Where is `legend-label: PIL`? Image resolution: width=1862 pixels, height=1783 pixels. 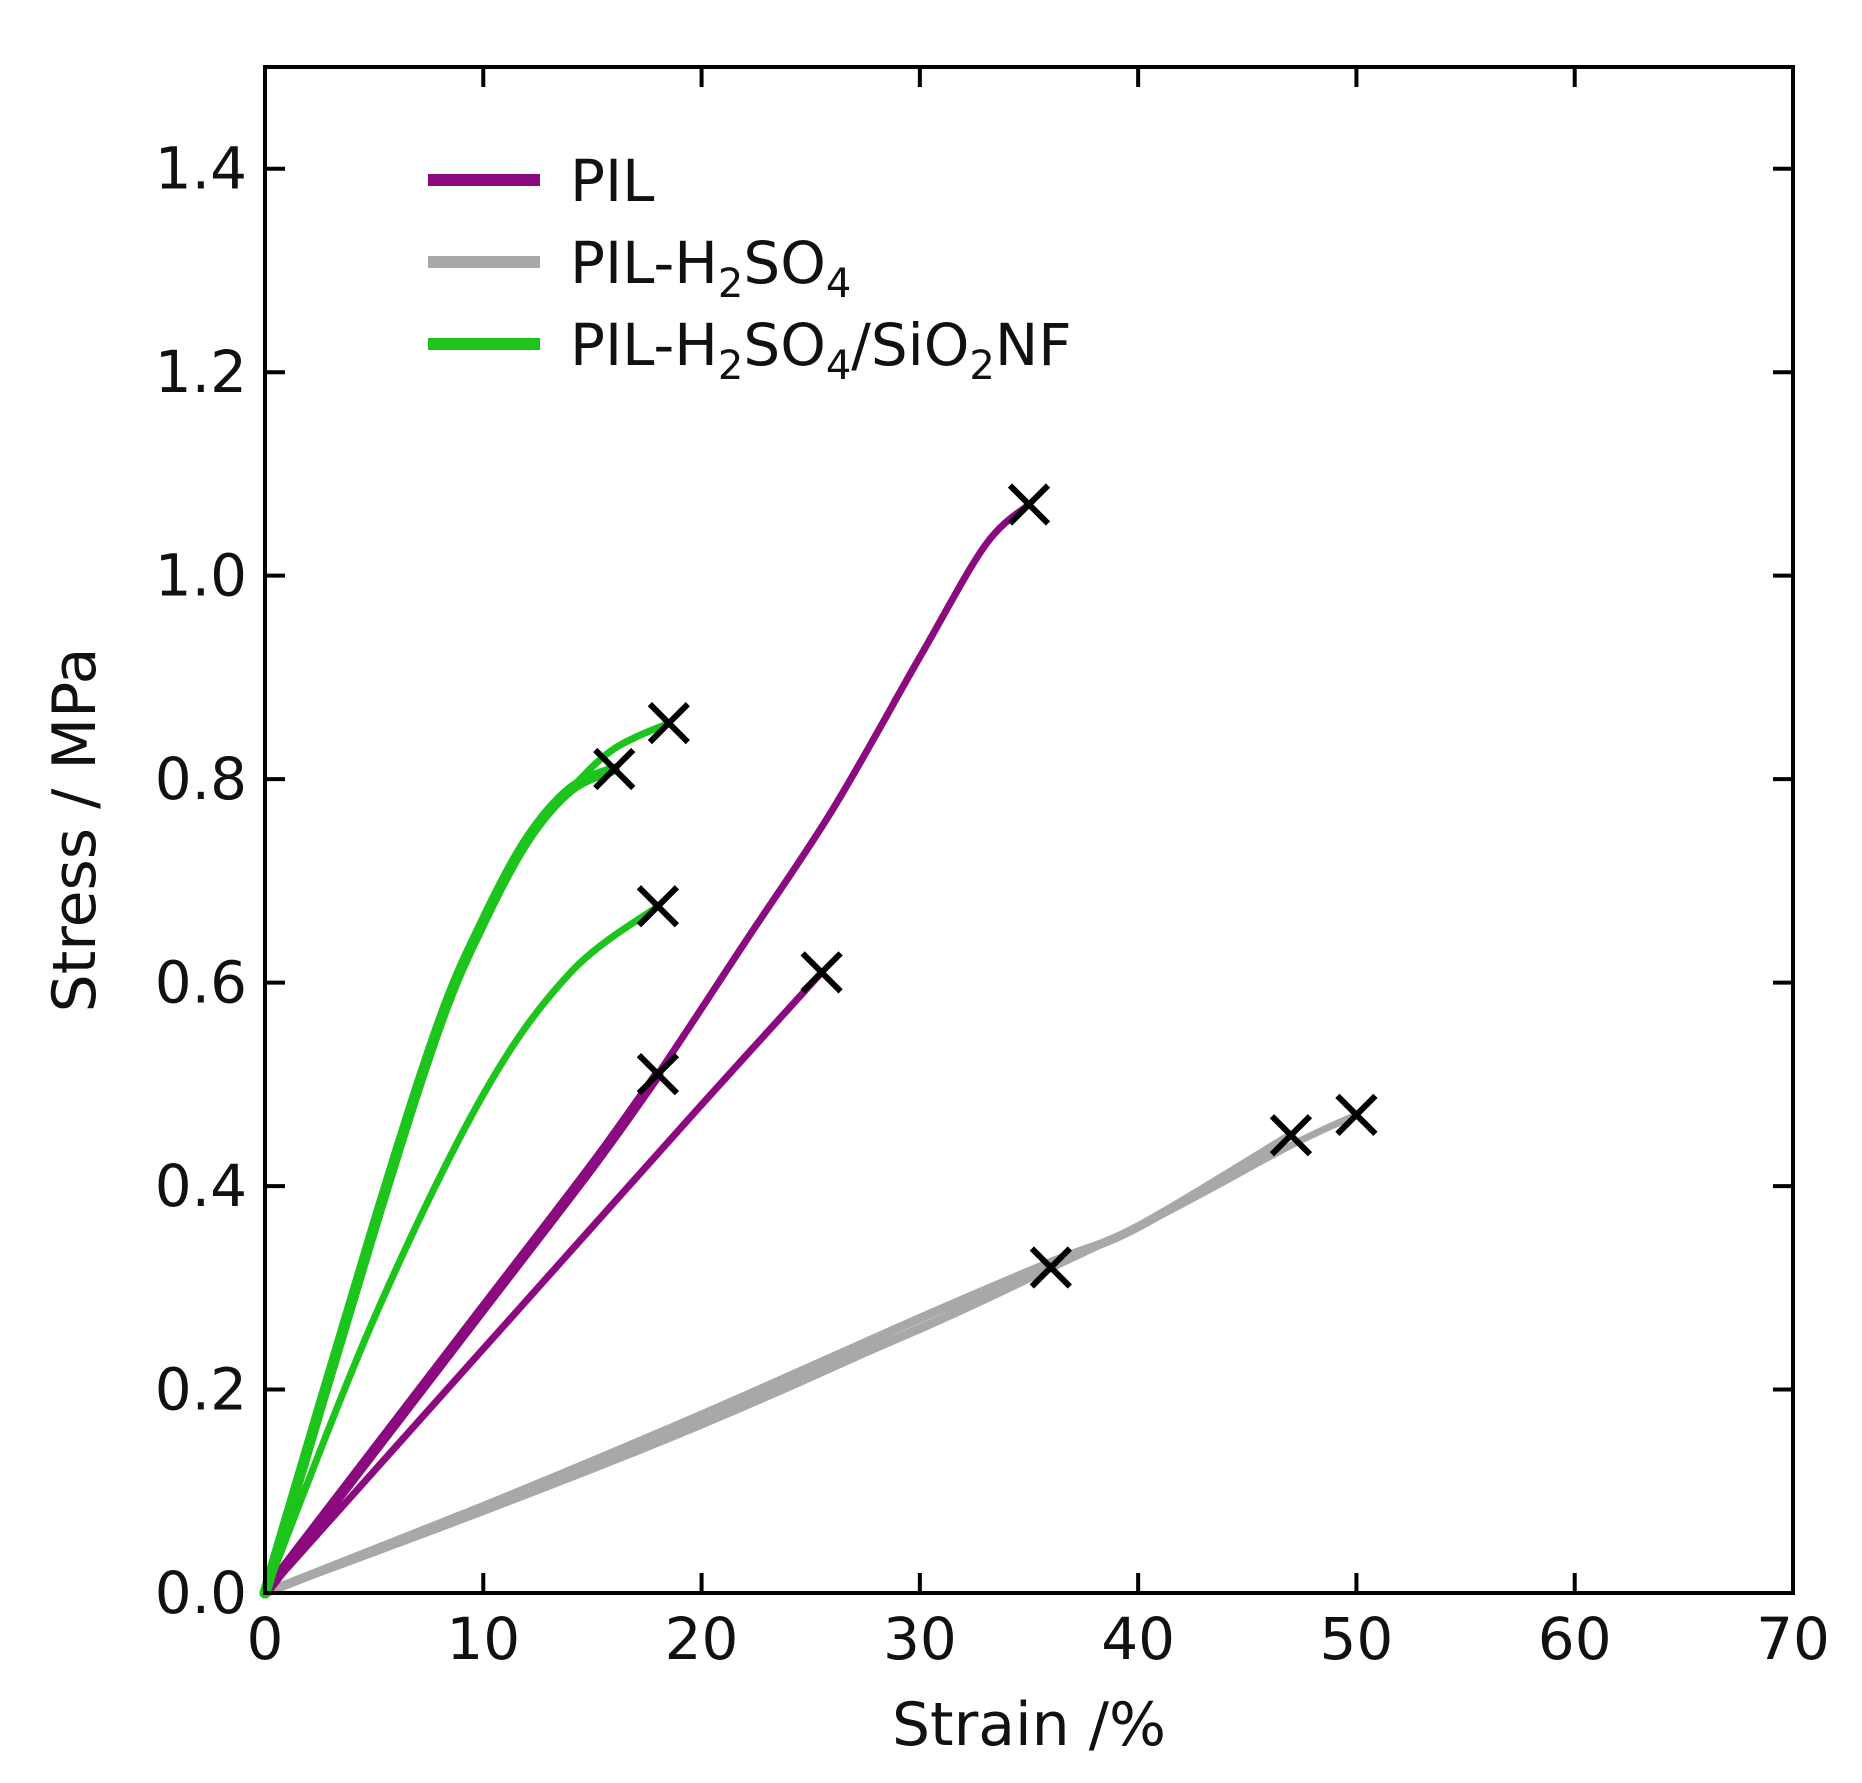 legend-label: PIL is located at coordinates (612, 181).